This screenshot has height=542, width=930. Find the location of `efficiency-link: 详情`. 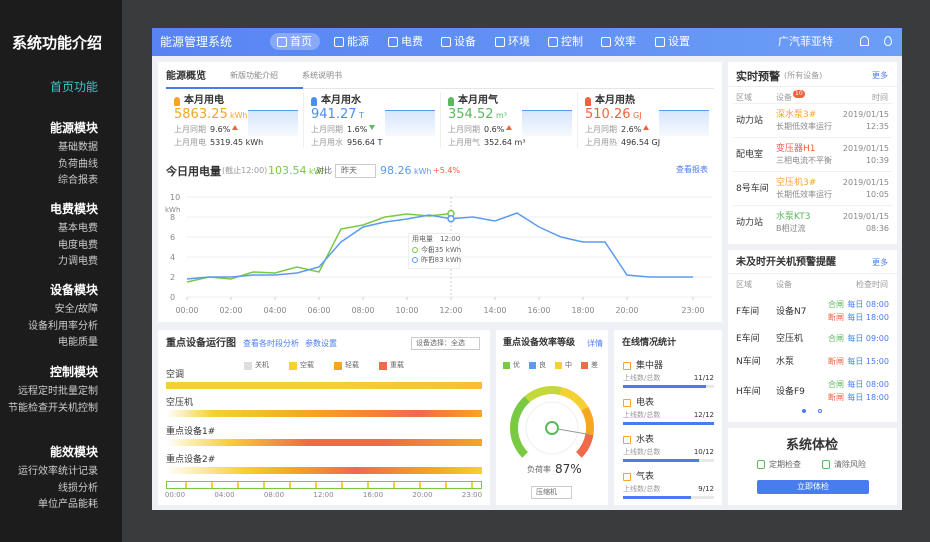

efficiency-link: 详情 is located at coordinates (595, 343).